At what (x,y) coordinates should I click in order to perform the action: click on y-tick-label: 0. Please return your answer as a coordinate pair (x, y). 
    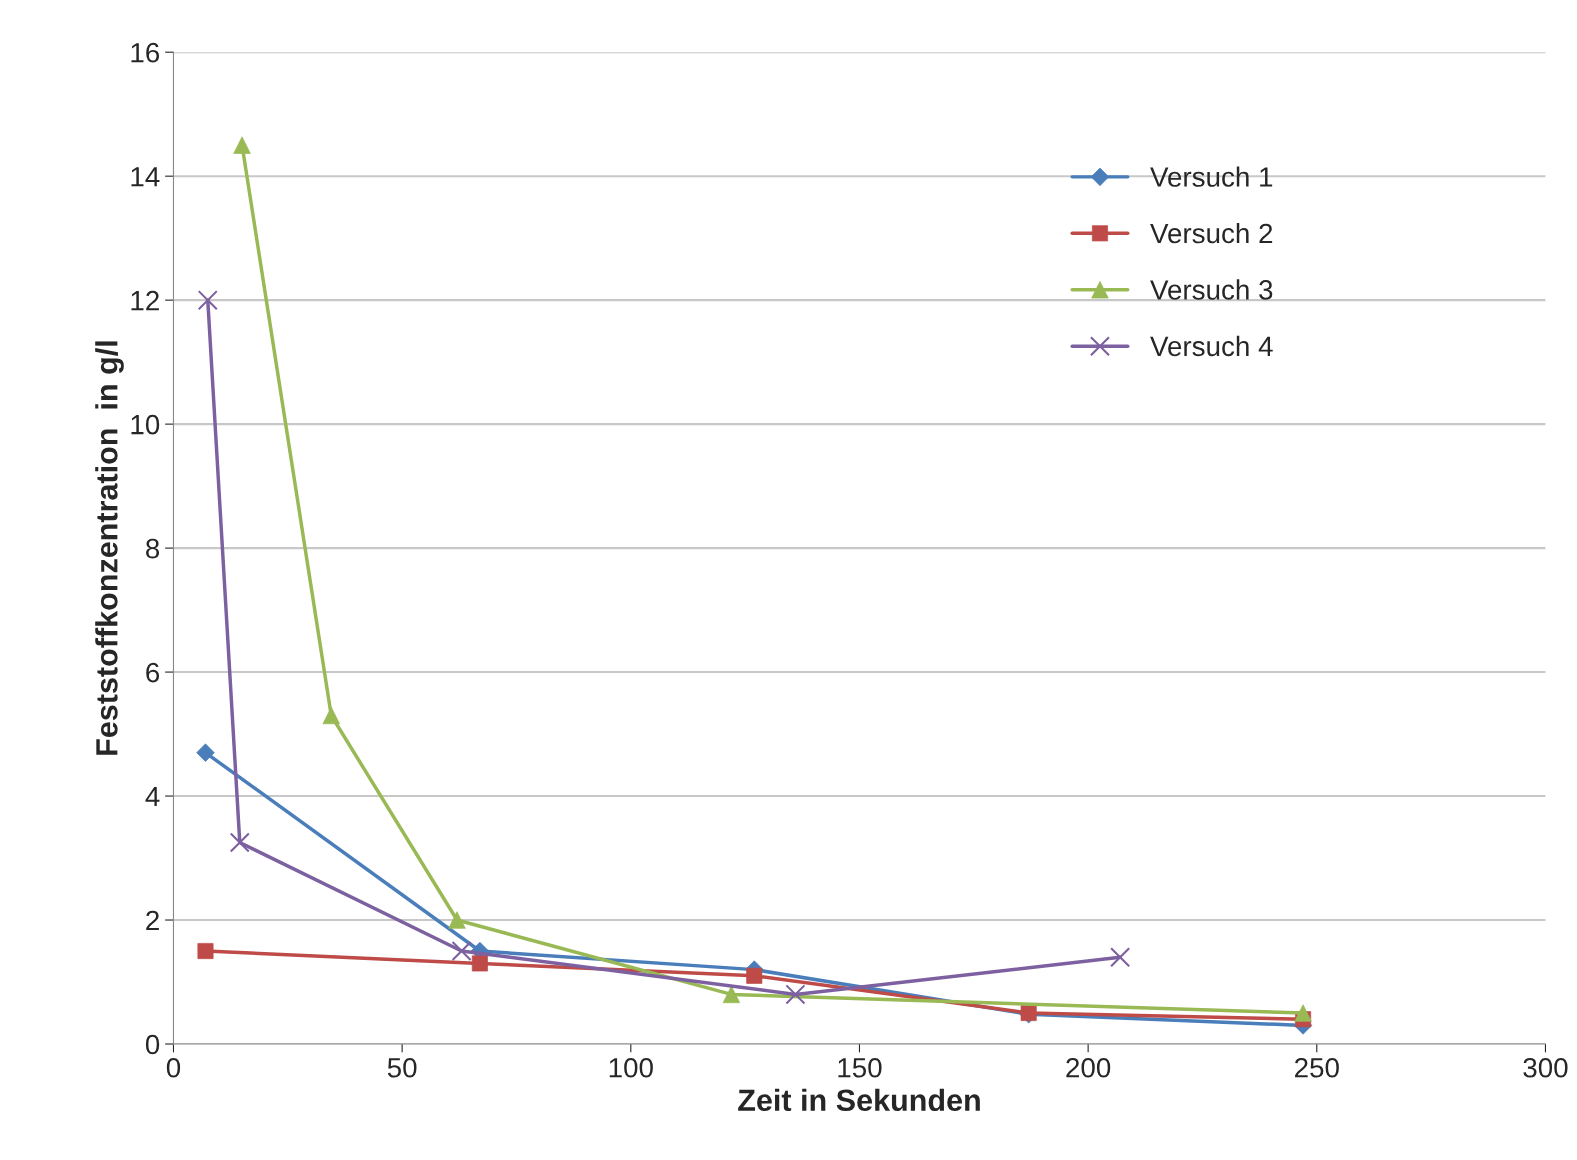
    Looking at the image, I should click on (152, 1044).